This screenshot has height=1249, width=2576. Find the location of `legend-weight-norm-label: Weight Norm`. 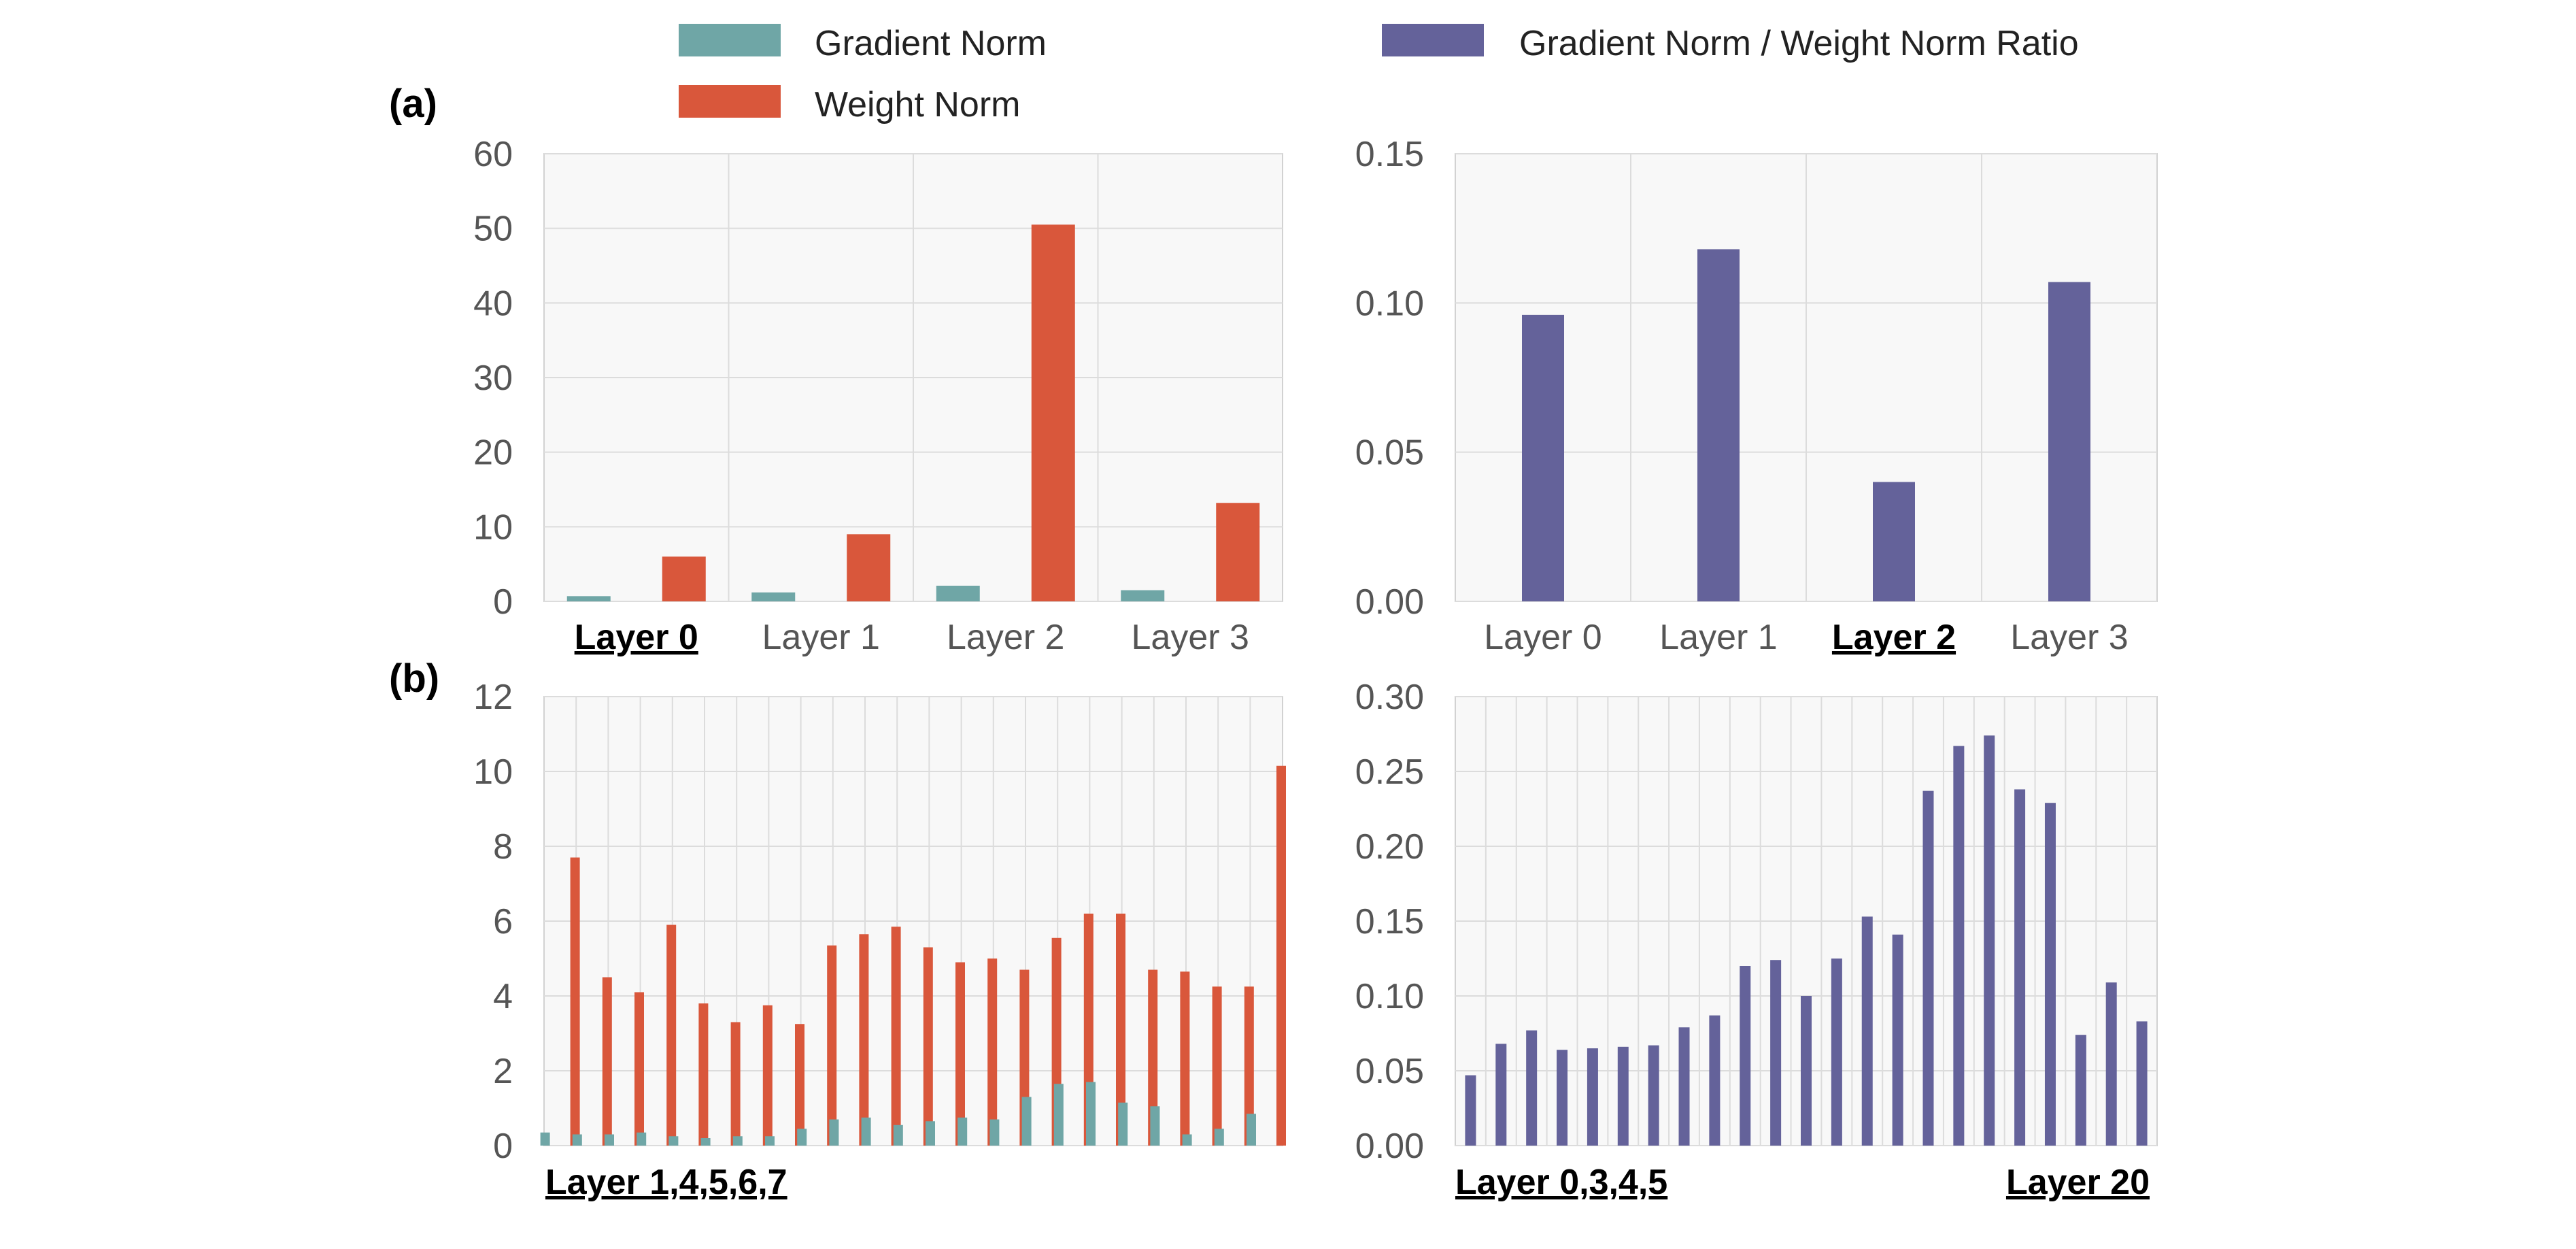

legend-weight-norm-label: Weight Norm is located at coordinates (917, 104).